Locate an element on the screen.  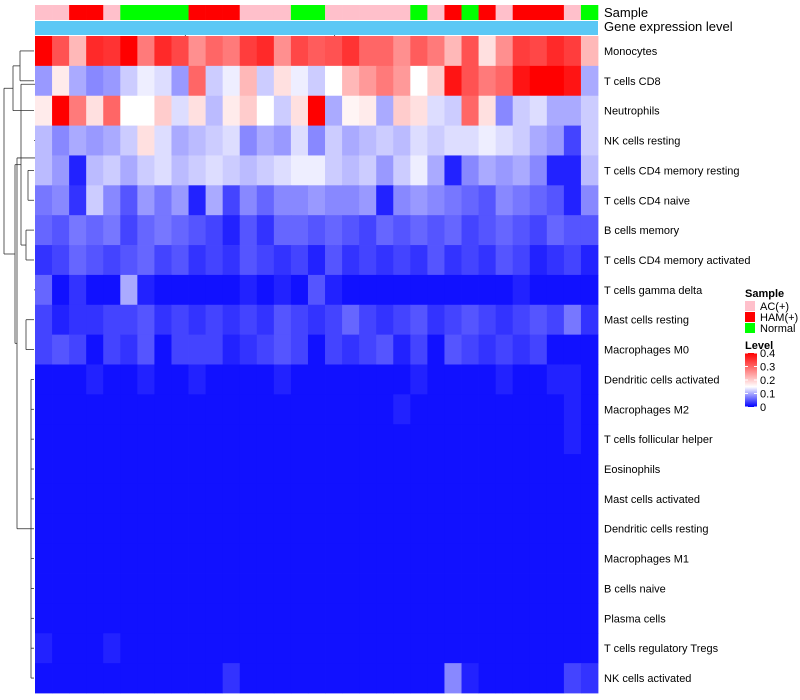
sample-legend-swatch is located at coordinates (750, 317).